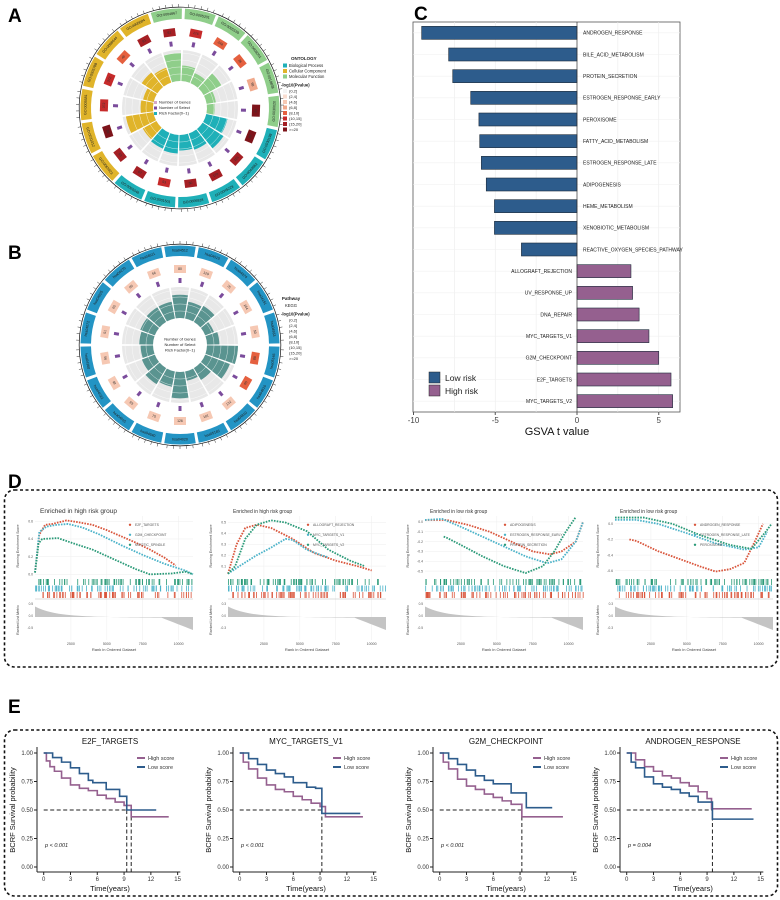 This screenshot has width=780, height=900. Describe the element at coordinates (105, 358) in the screenshot. I see `gene-count-label: 56` at that location.